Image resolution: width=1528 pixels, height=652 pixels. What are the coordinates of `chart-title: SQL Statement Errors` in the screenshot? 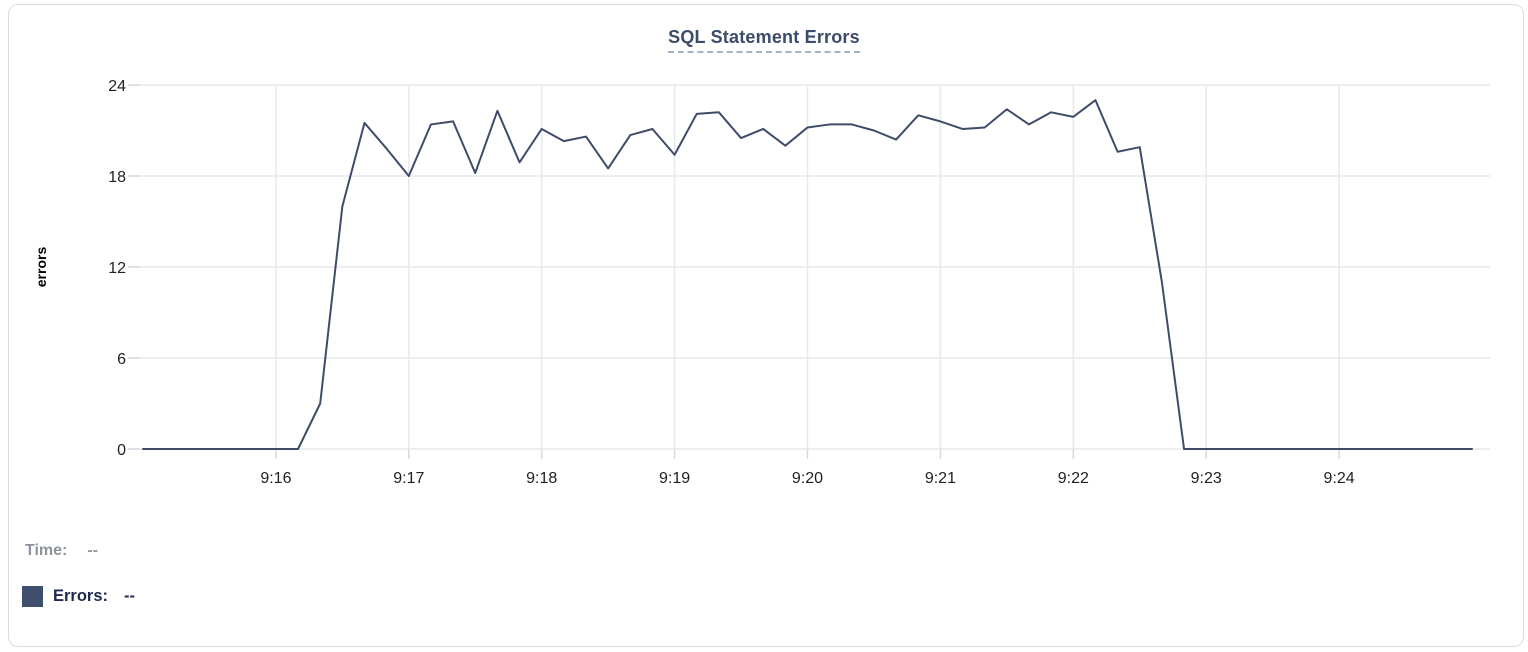 It's located at (764, 40).